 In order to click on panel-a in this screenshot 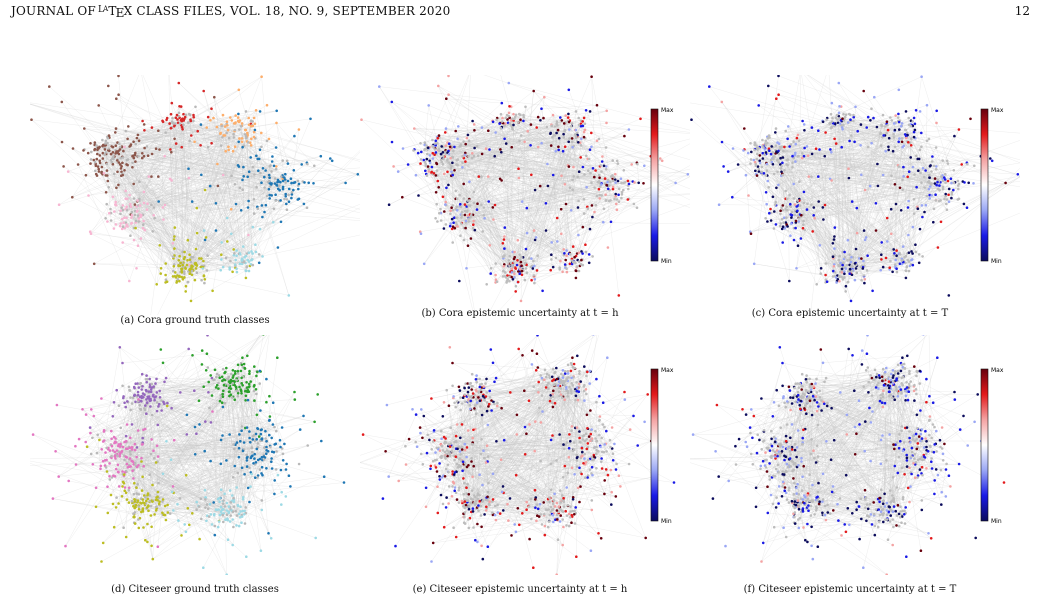, I will do `click(195, 195)`.